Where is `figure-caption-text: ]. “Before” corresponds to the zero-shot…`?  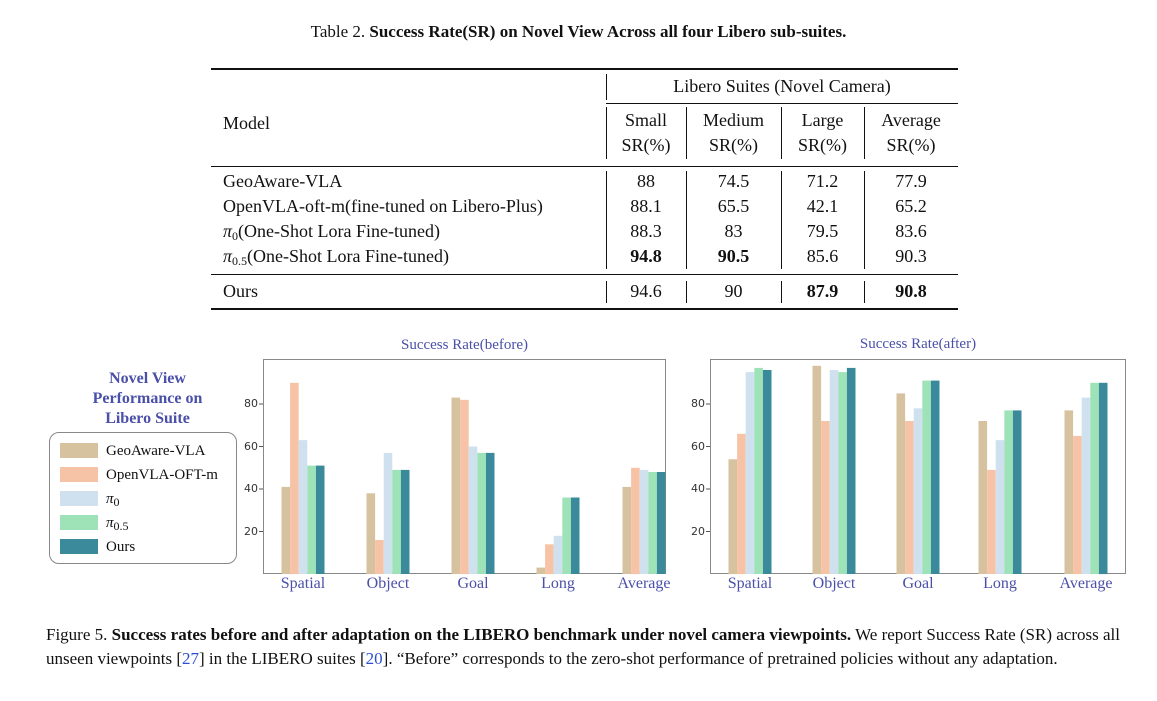
figure-caption-text: ]. “Before” corresponds to the zero-shot… is located at coordinates (720, 658).